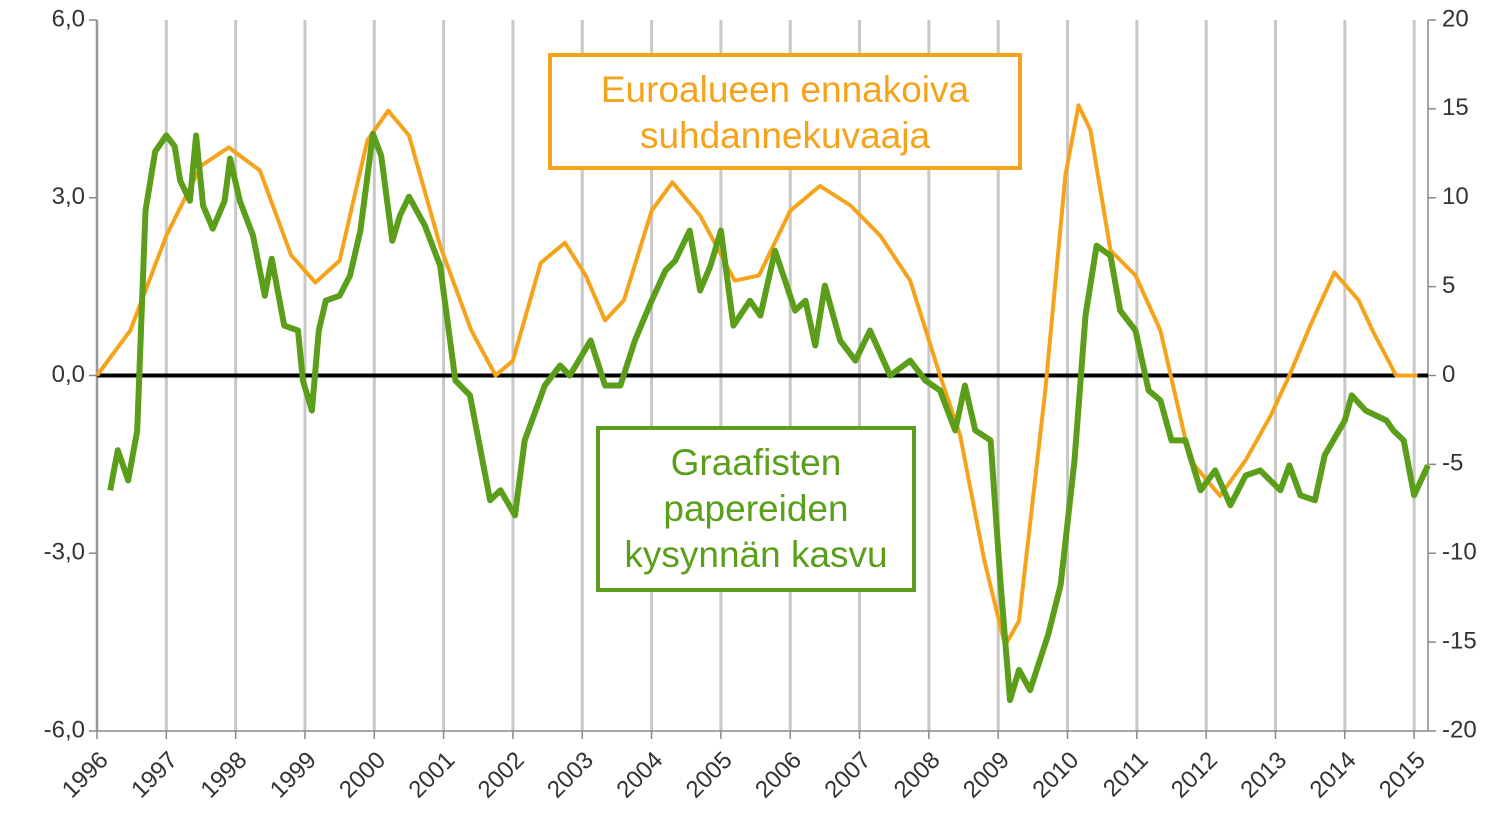  What do you see at coordinates (778, 775) in the screenshot?
I see `x-tick-label: 2006` at bounding box center [778, 775].